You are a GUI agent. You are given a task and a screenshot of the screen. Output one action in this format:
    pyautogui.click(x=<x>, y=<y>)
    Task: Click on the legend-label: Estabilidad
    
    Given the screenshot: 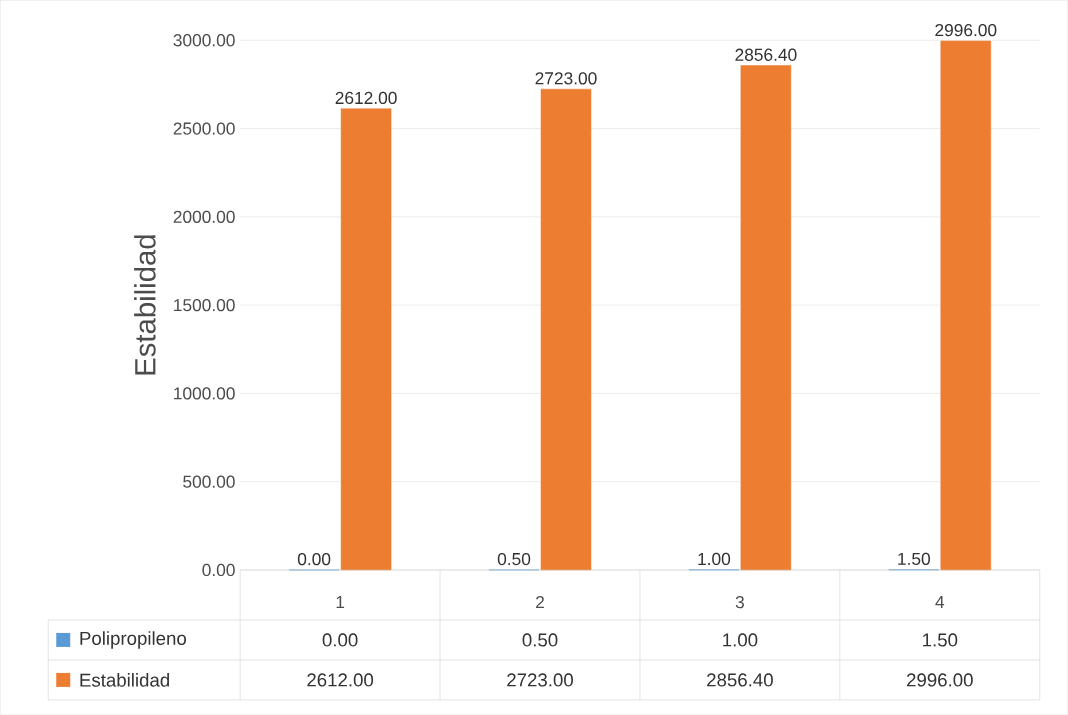 What is the action you would take?
    pyautogui.click(x=124, y=679)
    